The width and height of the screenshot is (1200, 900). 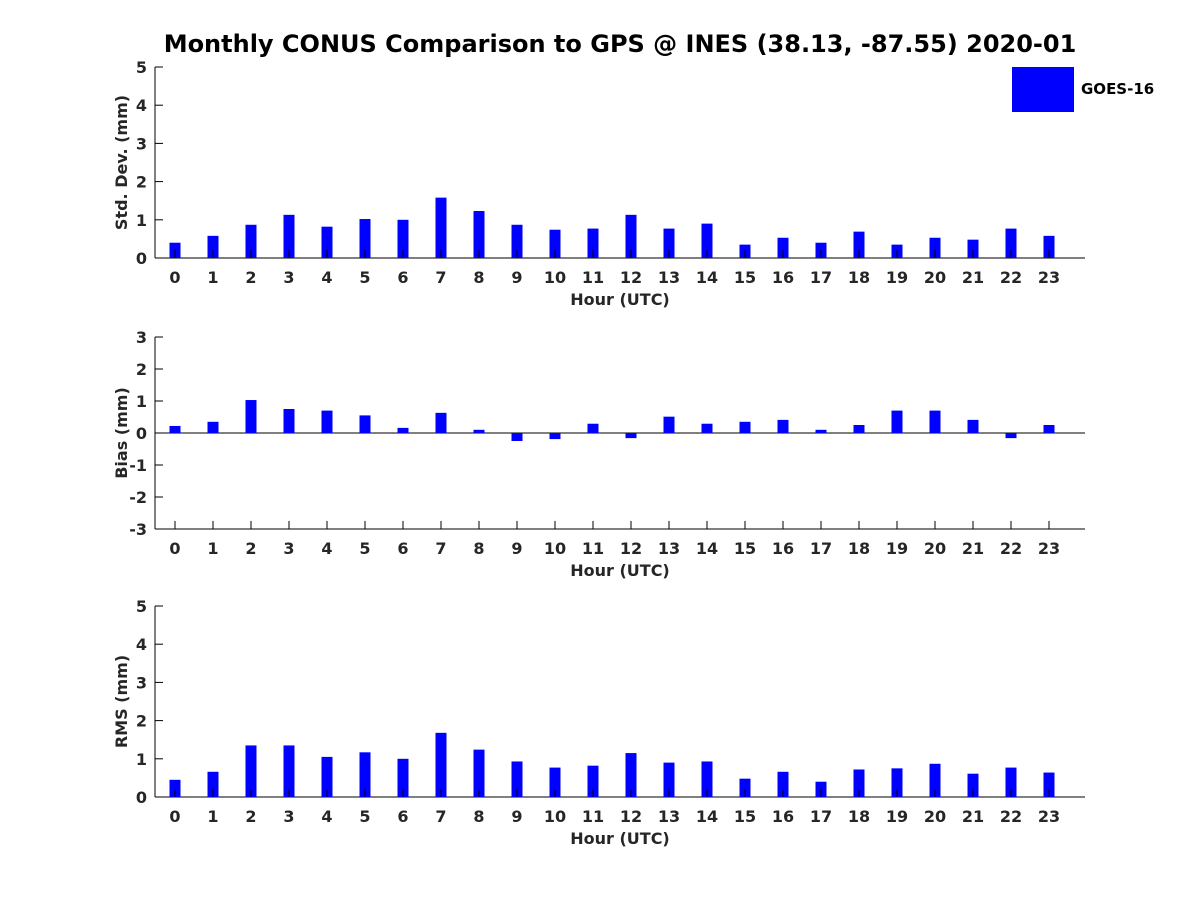 I want to click on y-tick-label: 4, so click(x=141, y=105).